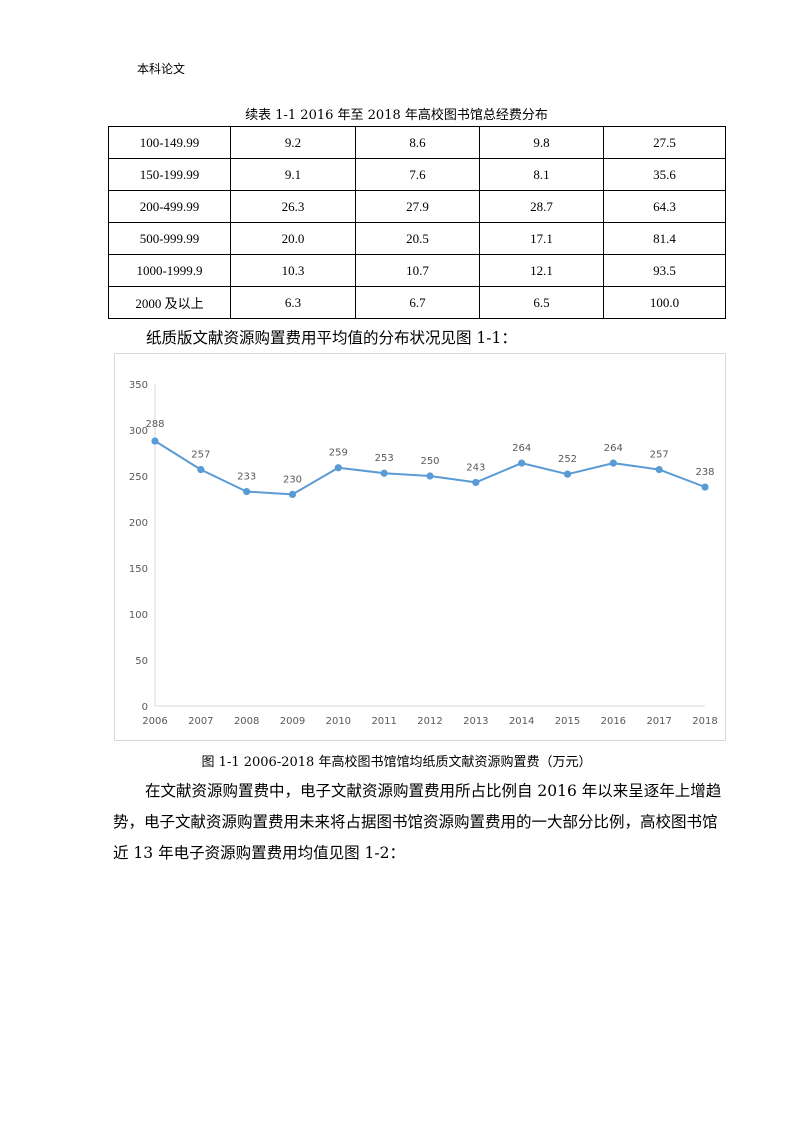 Image resolution: width=793 pixels, height=1122 pixels. What do you see at coordinates (664, 302) in the screenshot?
I see `table-cell: 100.0` at bounding box center [664, 302].